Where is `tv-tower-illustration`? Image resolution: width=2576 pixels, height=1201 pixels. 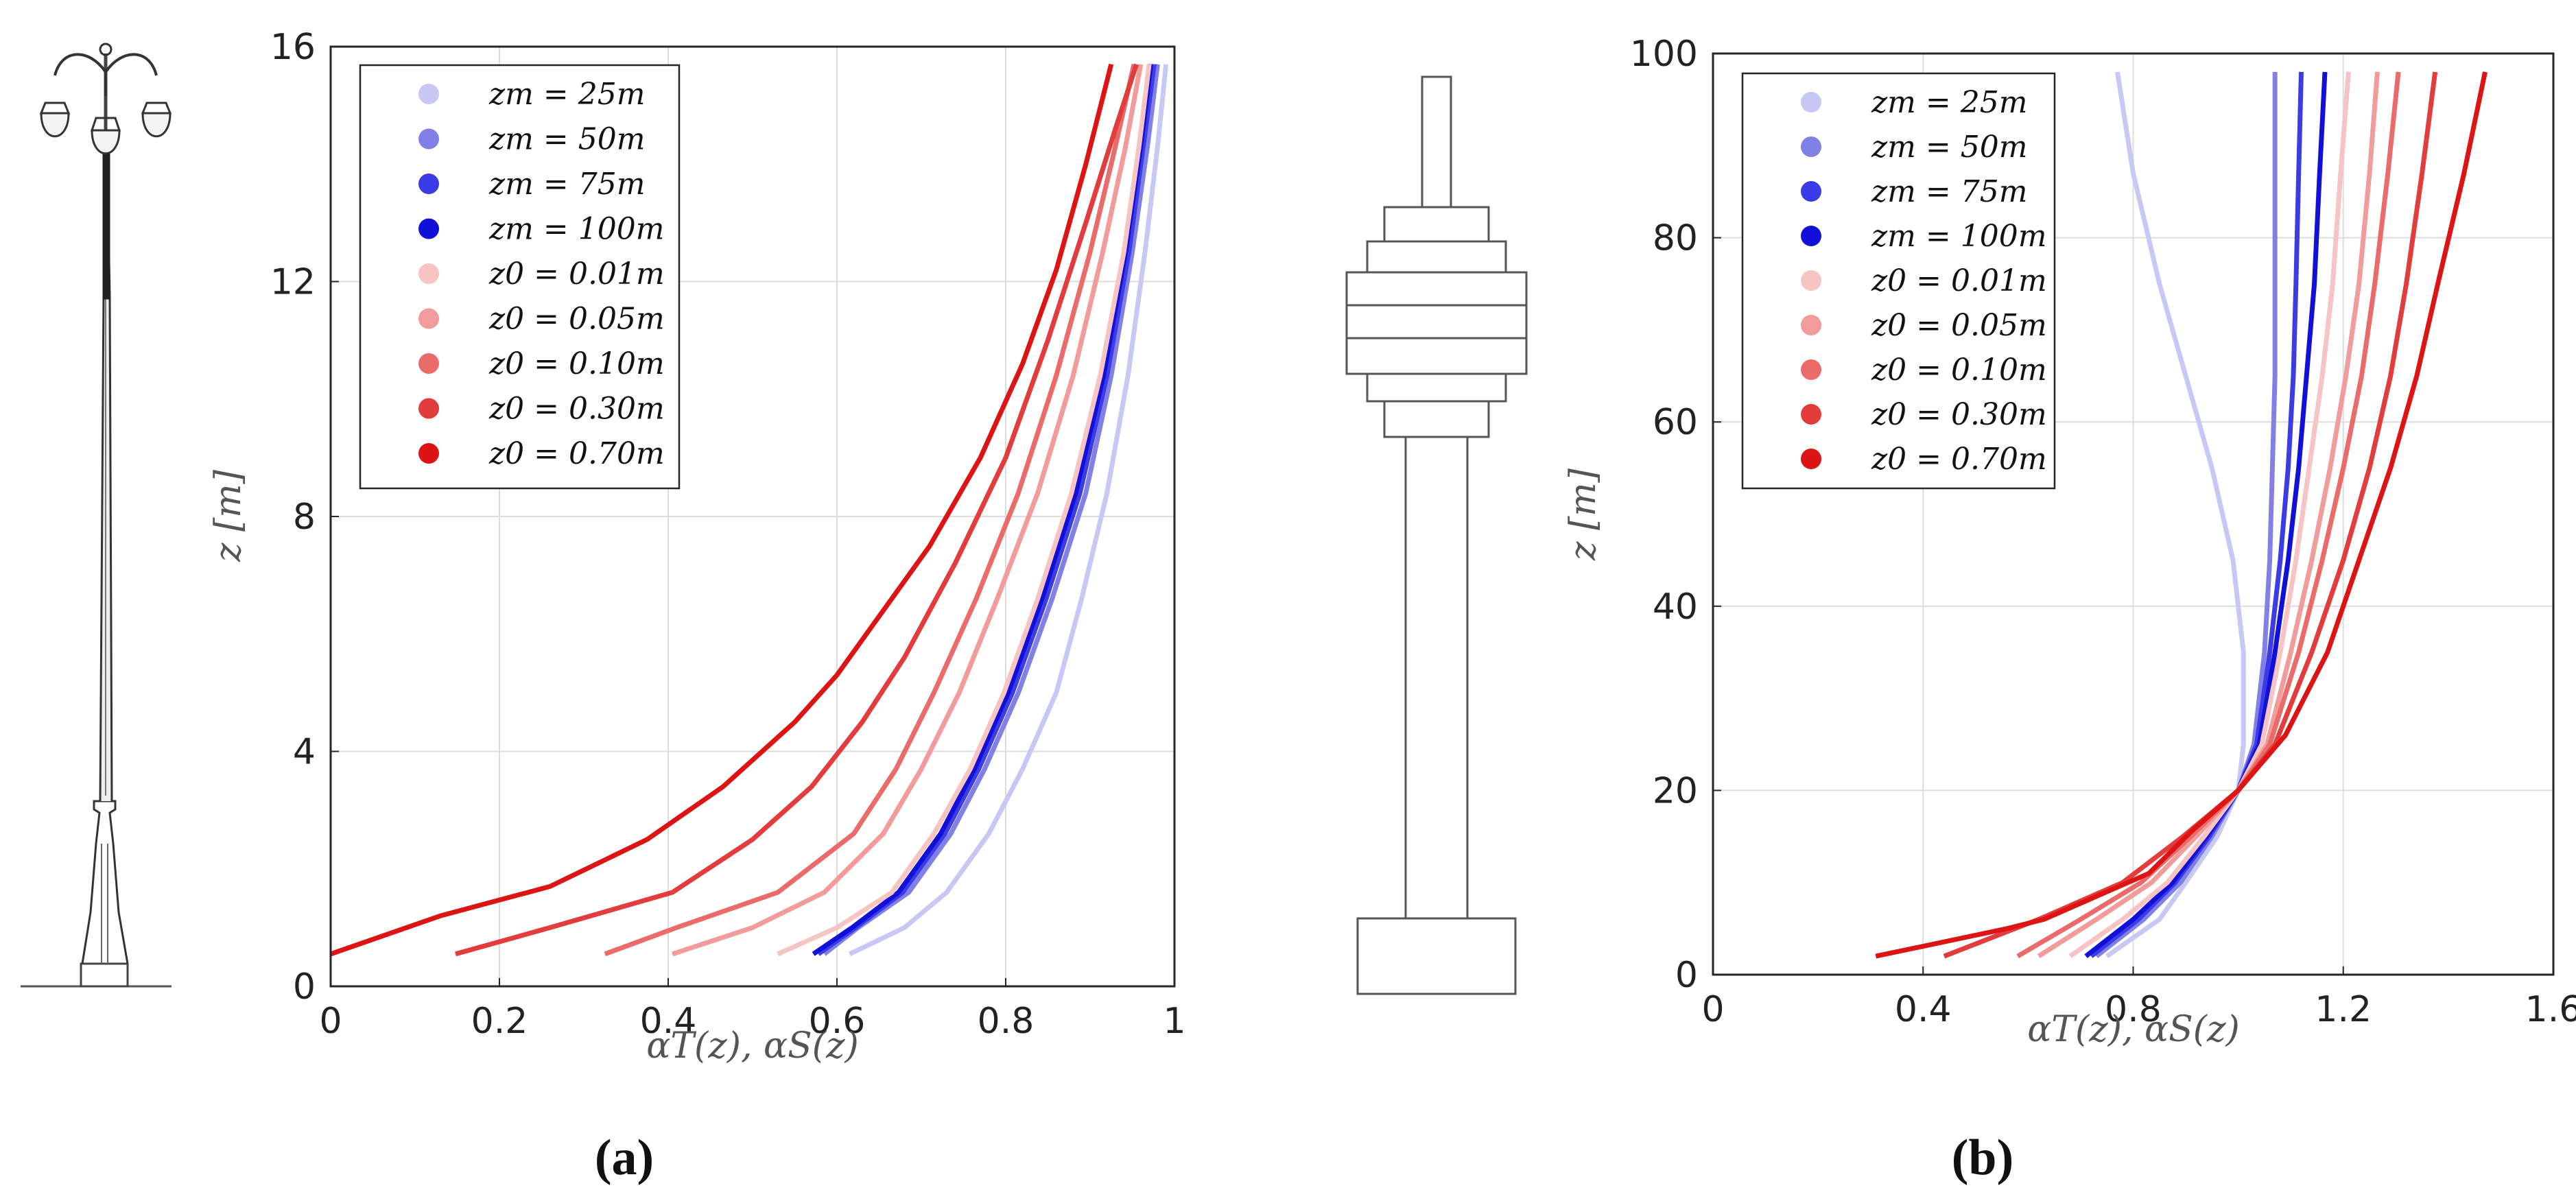 tv-tower-illustration is located at coordinates (1436, 535).